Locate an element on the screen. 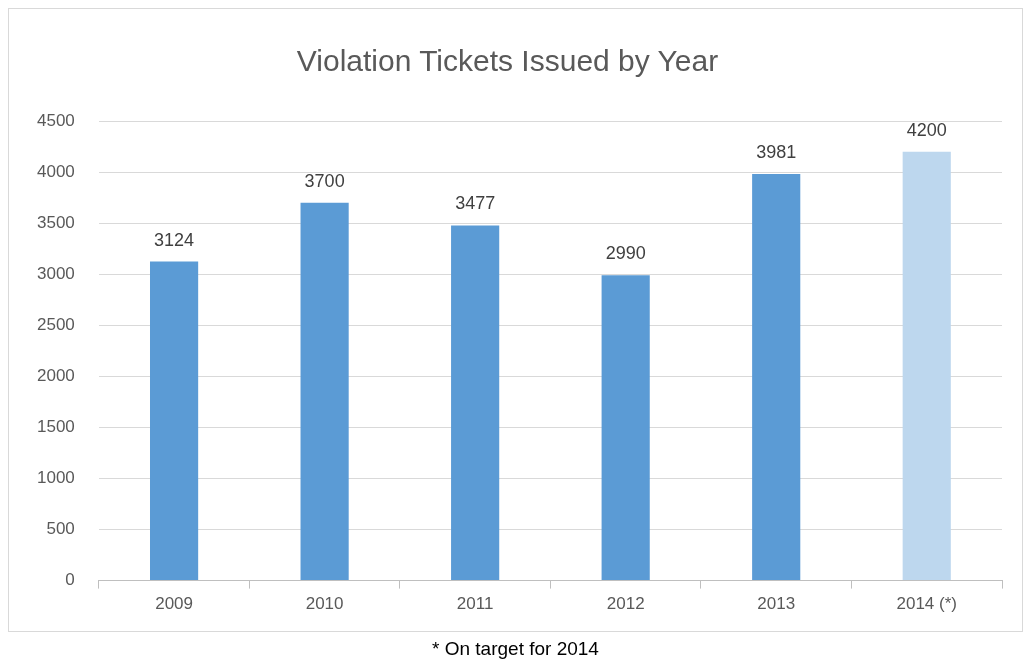 The width and height of the screenshot is (1031, 662). data-label: 3700 is located at coordinates (324, 180).